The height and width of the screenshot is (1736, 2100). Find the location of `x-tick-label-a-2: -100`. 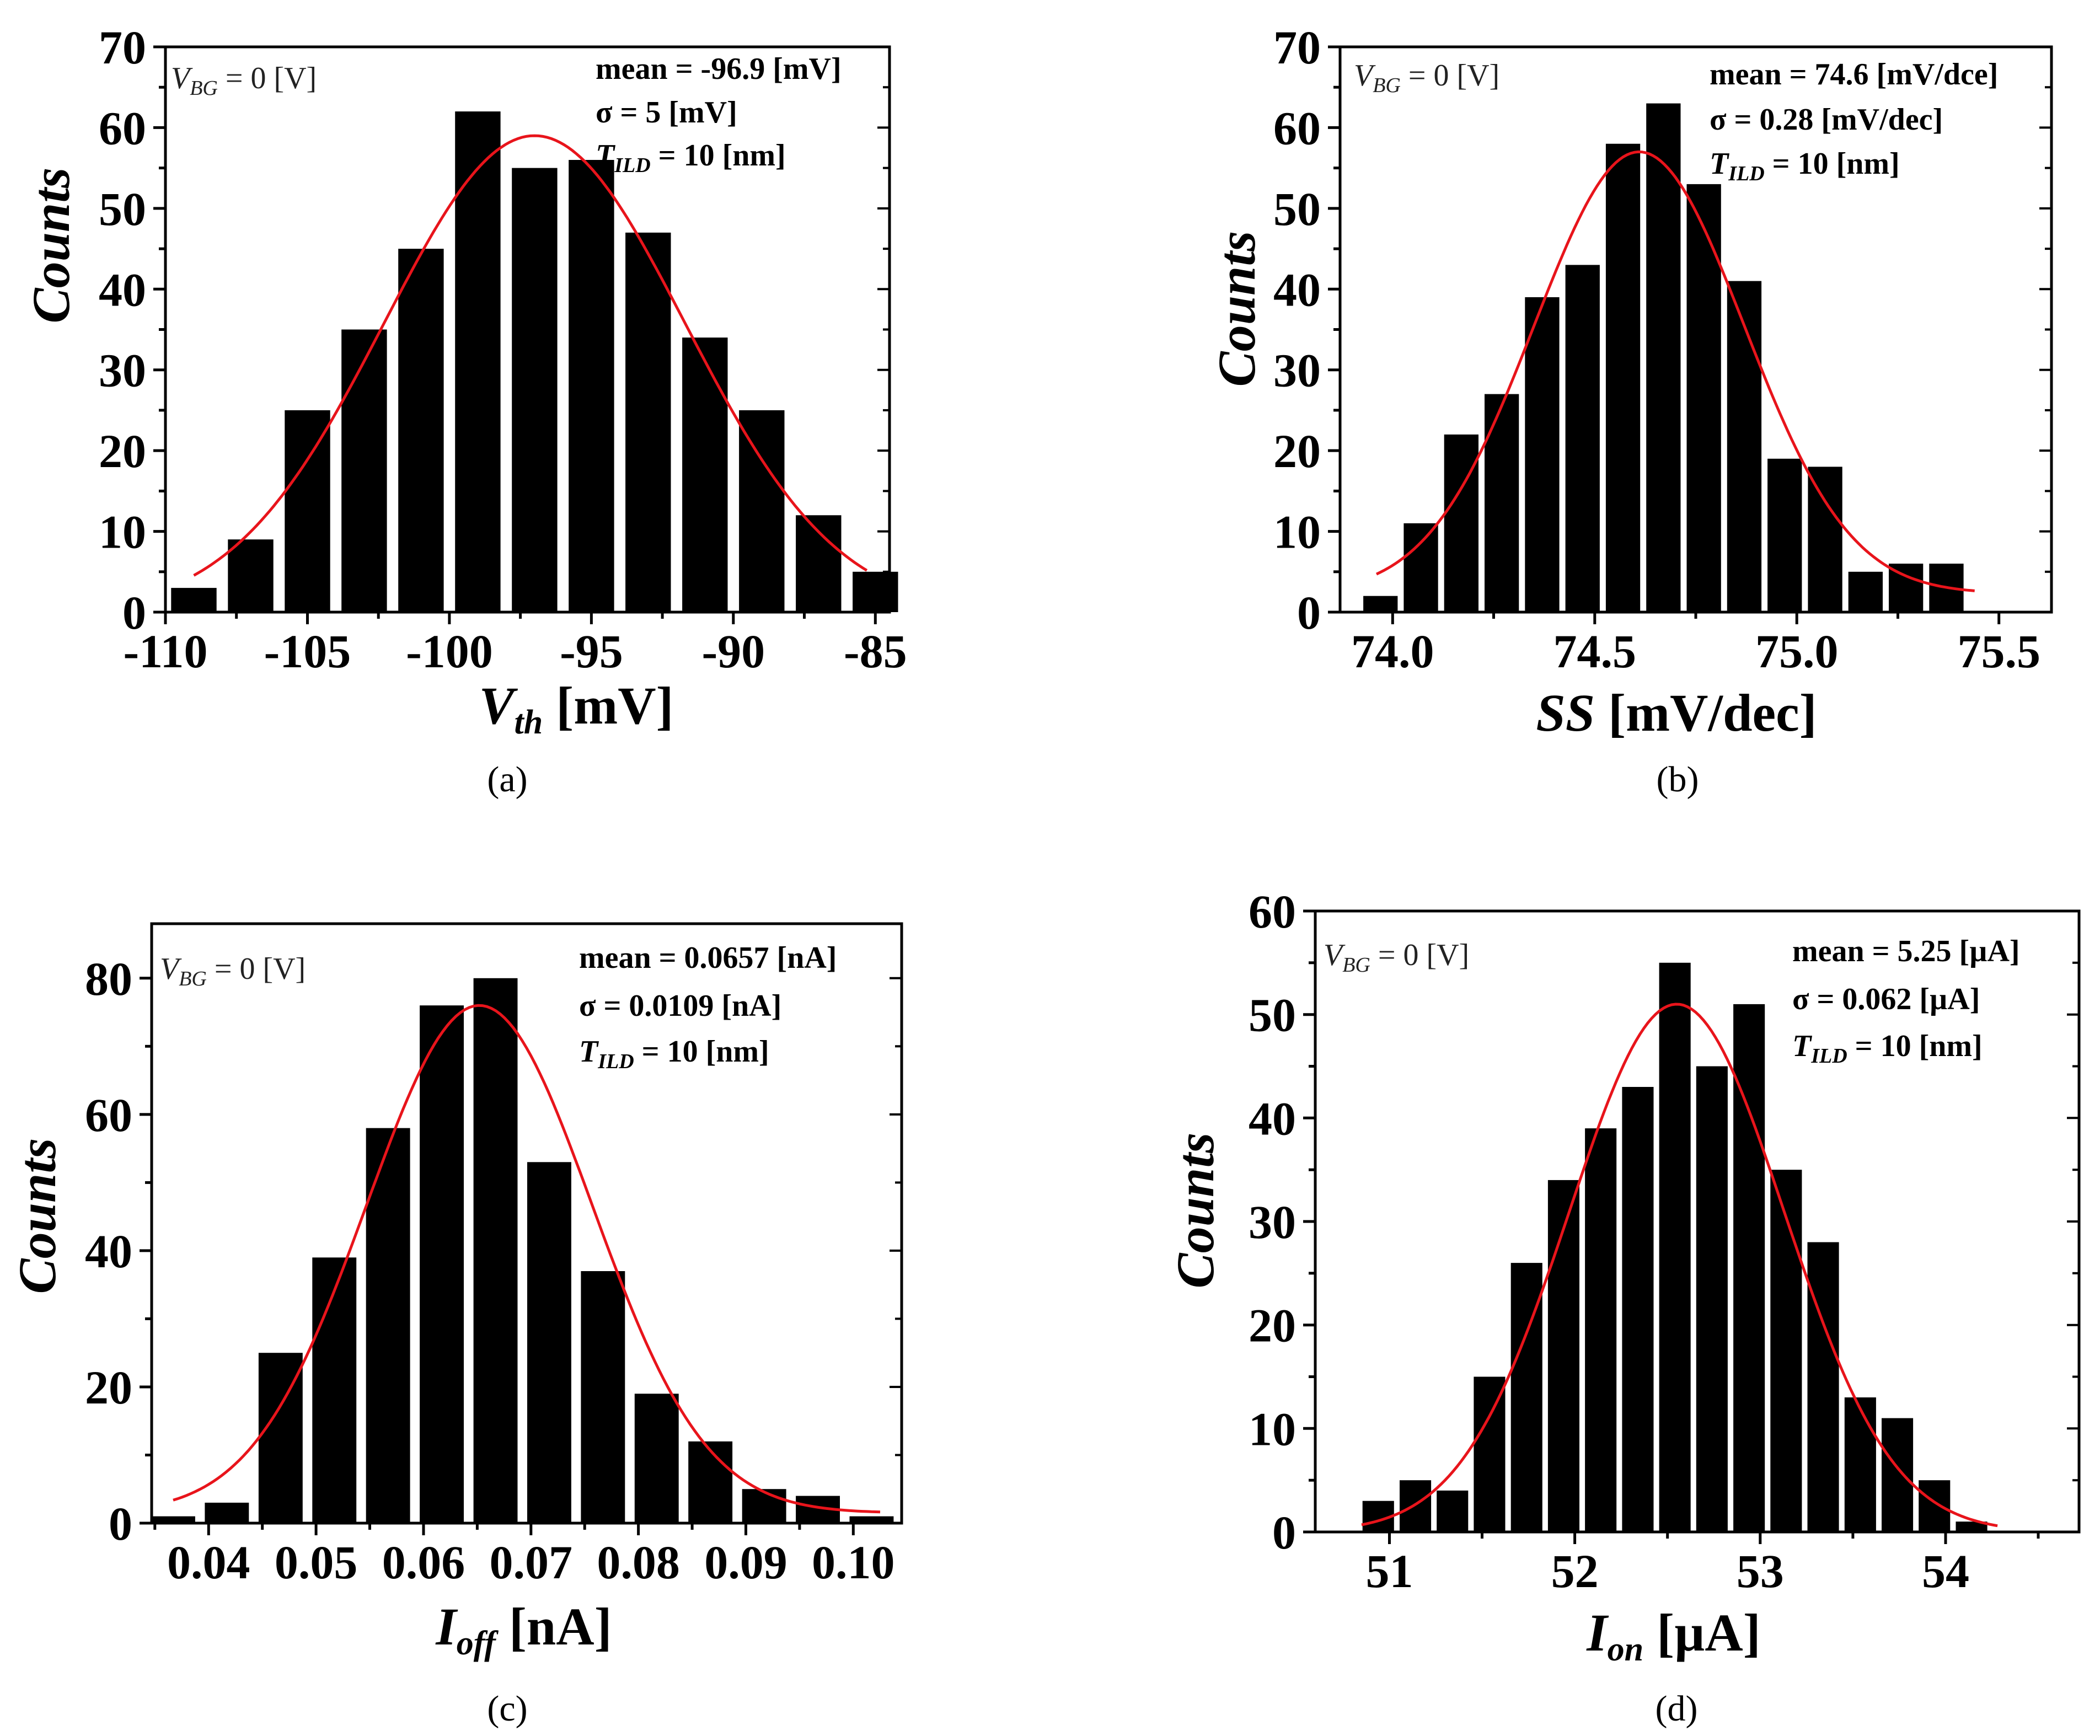

x-tick-label-a-2: -100 is located at coordinates (449, 651).